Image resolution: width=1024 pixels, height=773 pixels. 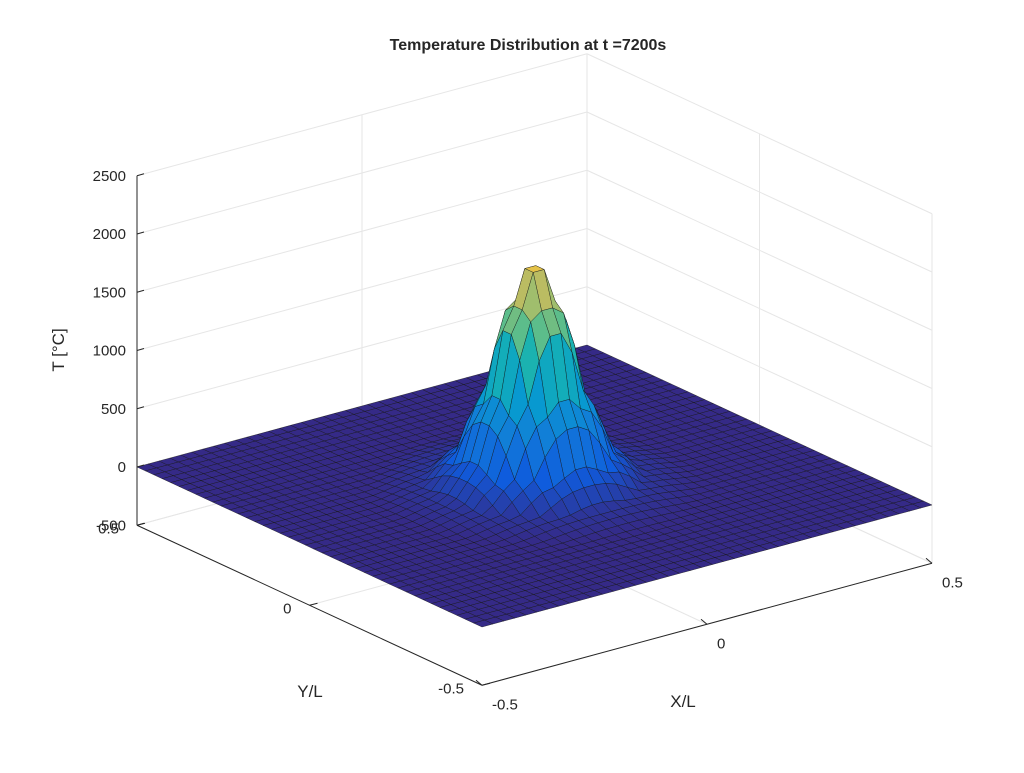 I want to click on z-tick-label: 1500, so click(x=109, y=292).